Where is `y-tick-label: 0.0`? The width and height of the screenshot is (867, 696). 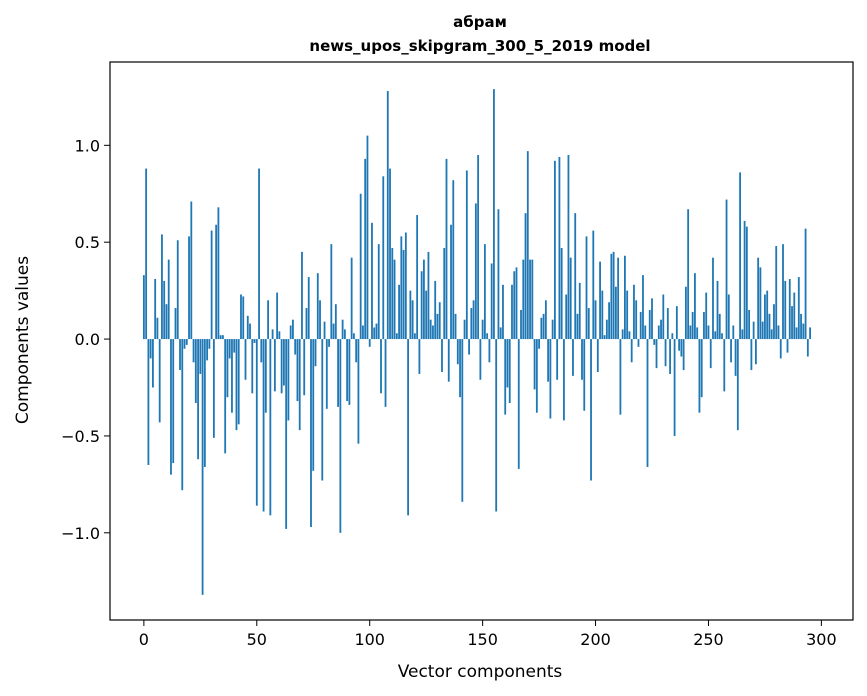
y-tick-label: 0.0 is located at coordinates (87, 339).